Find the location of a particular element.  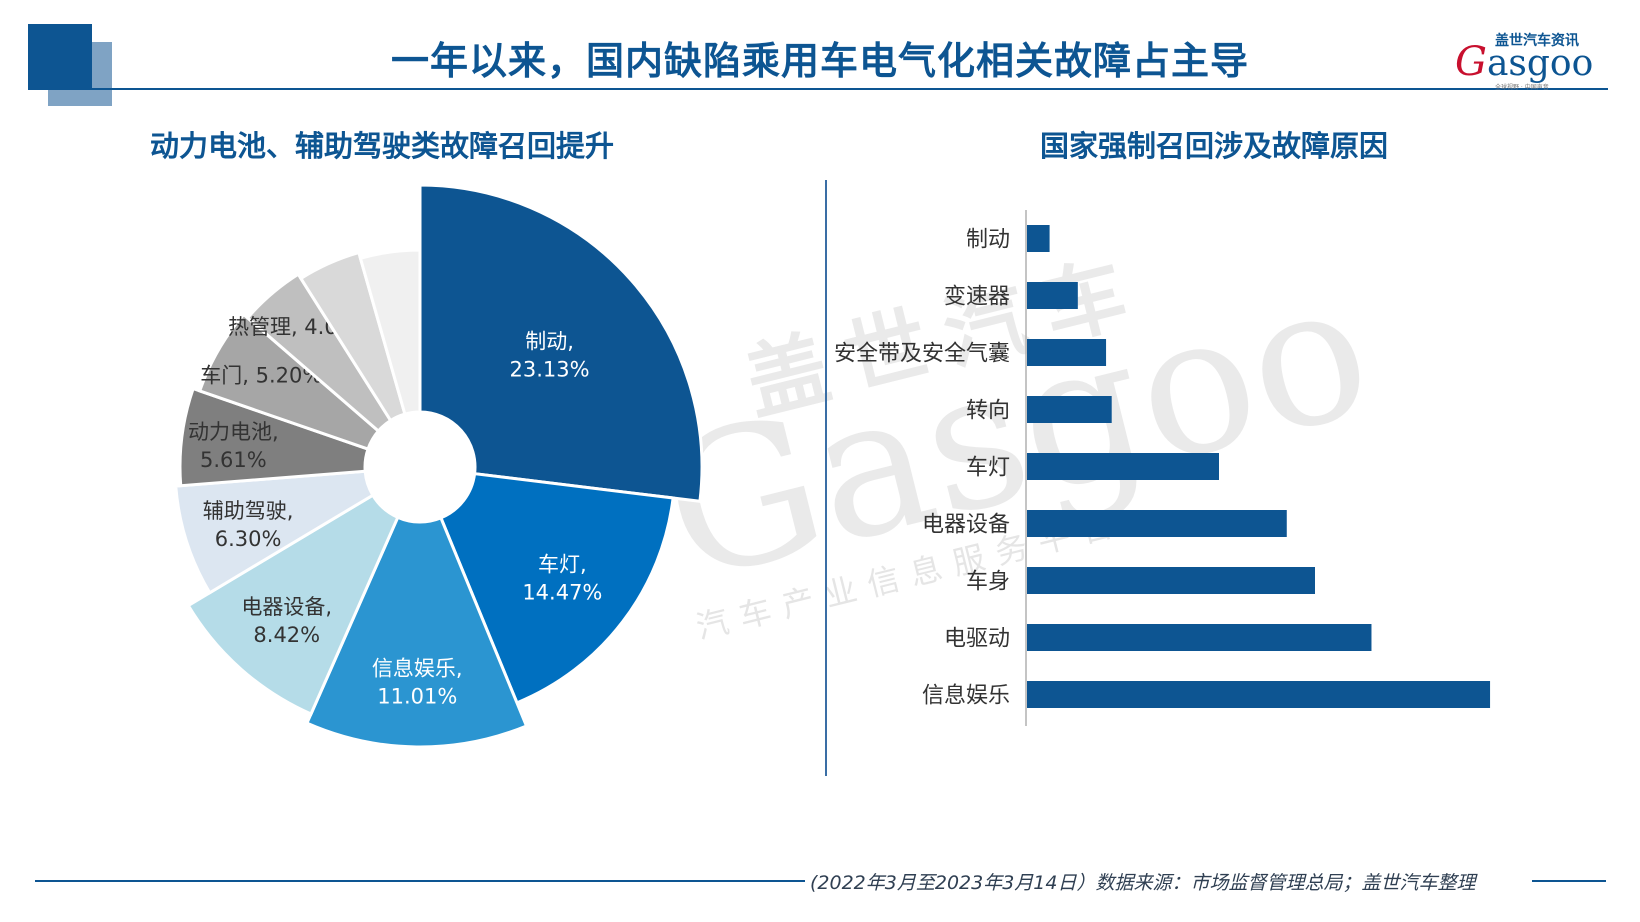

title-underline is located at coordinates (818, 89).